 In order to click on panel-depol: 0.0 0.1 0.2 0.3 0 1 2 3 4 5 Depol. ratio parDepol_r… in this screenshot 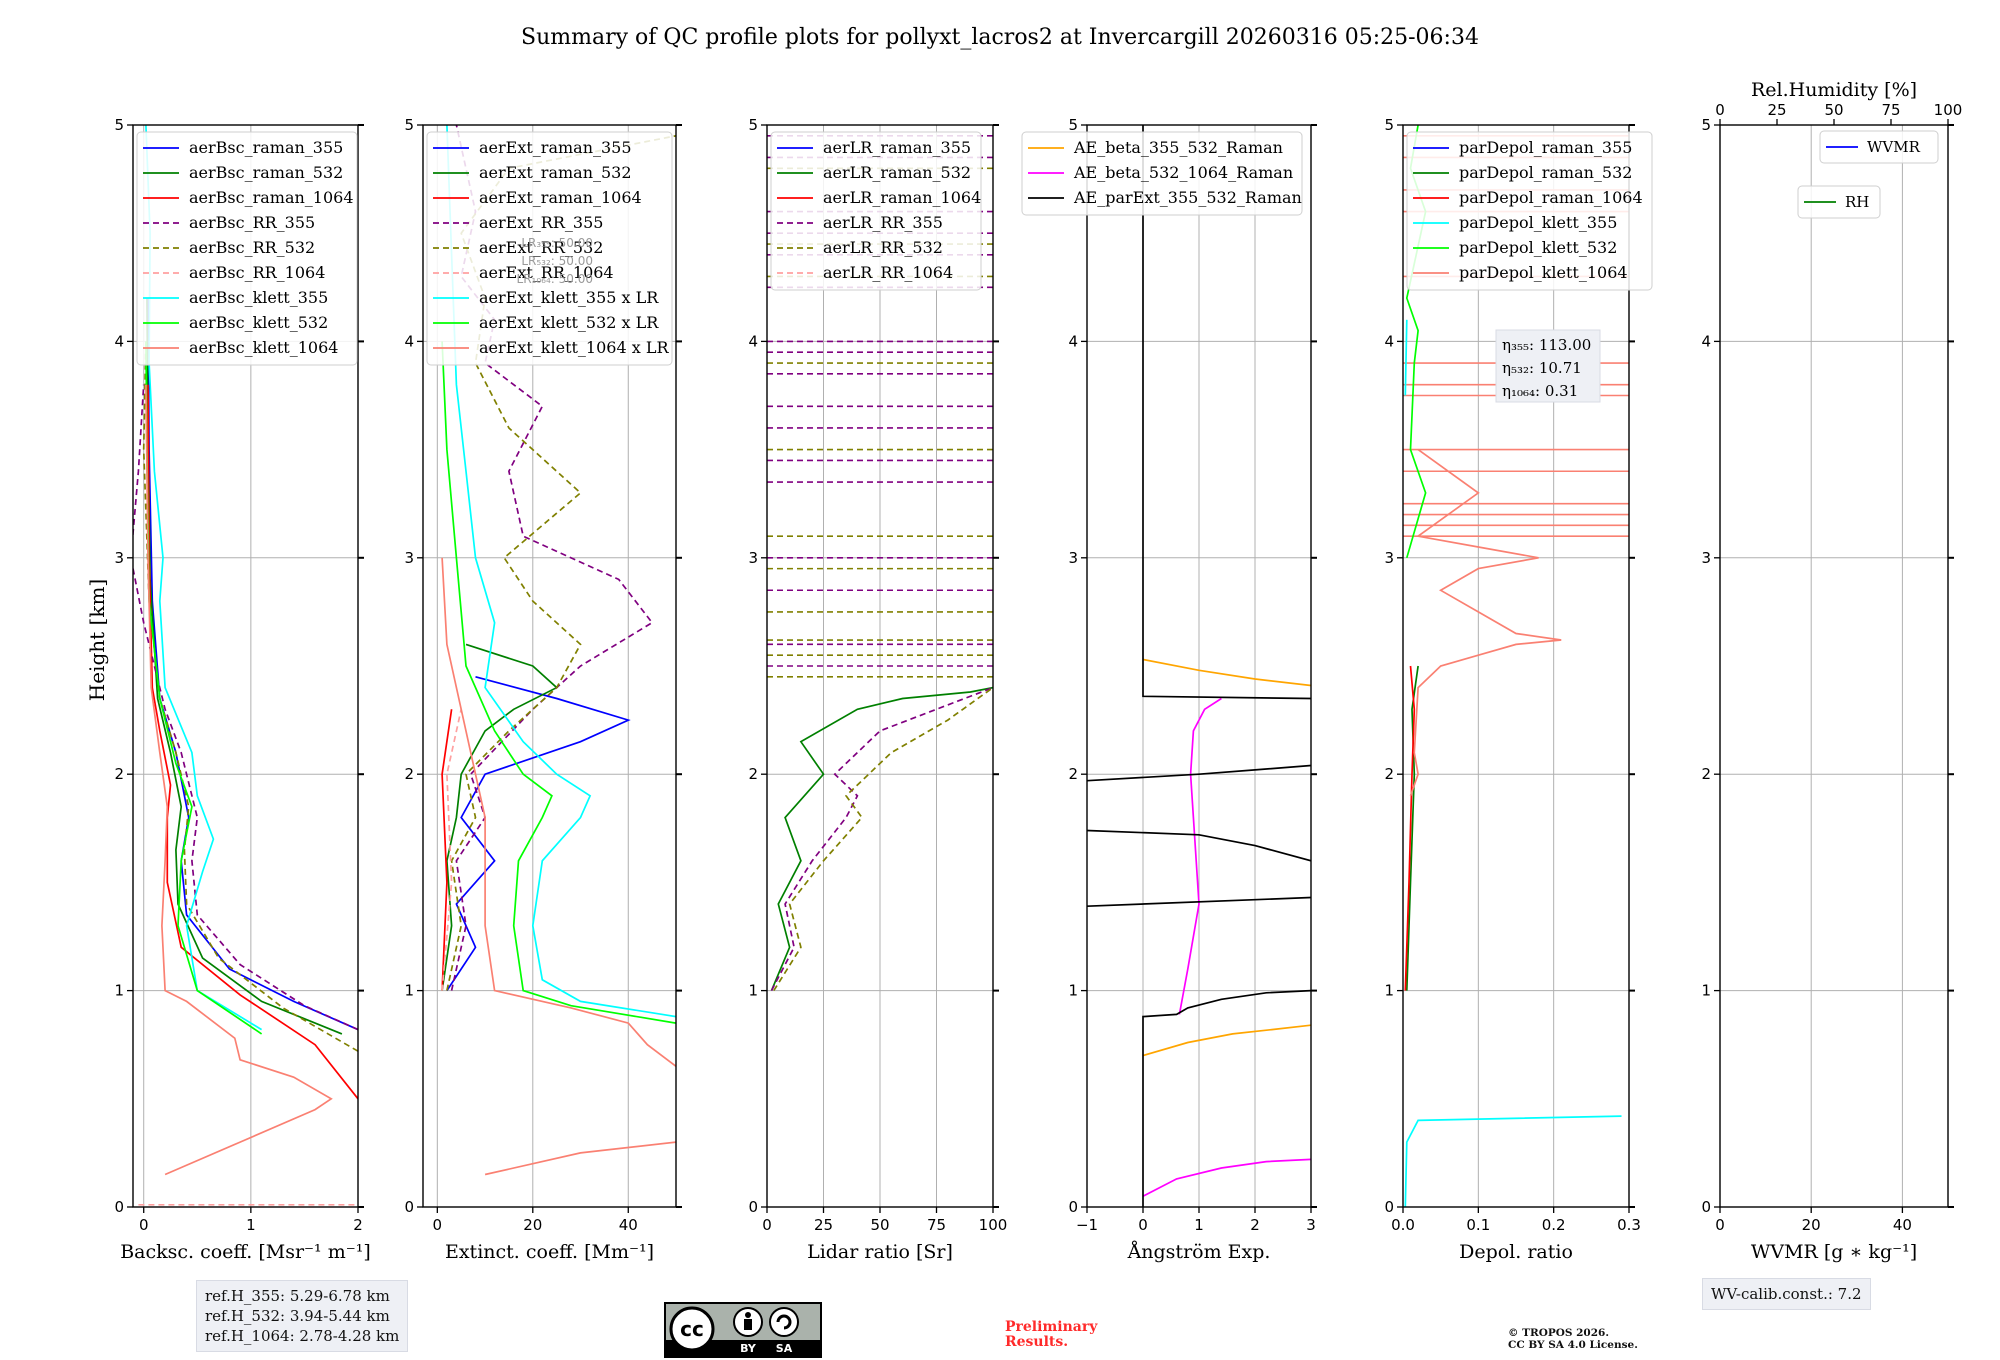, I will do `click(1518, 689)`.